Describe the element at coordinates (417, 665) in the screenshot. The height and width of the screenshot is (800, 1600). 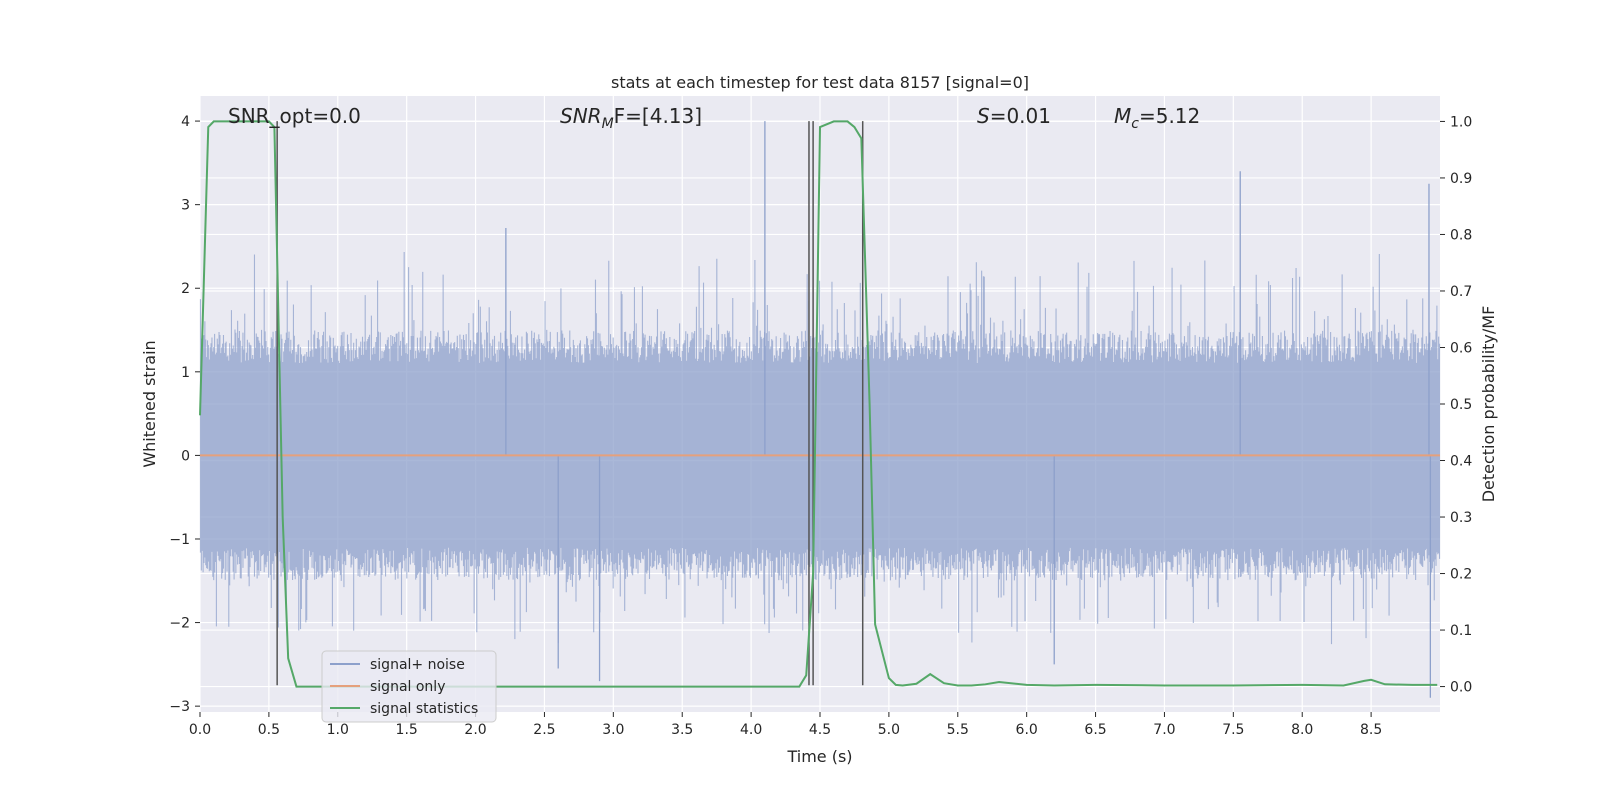
I see `legend-label-noise: signal+ noise` at that location.